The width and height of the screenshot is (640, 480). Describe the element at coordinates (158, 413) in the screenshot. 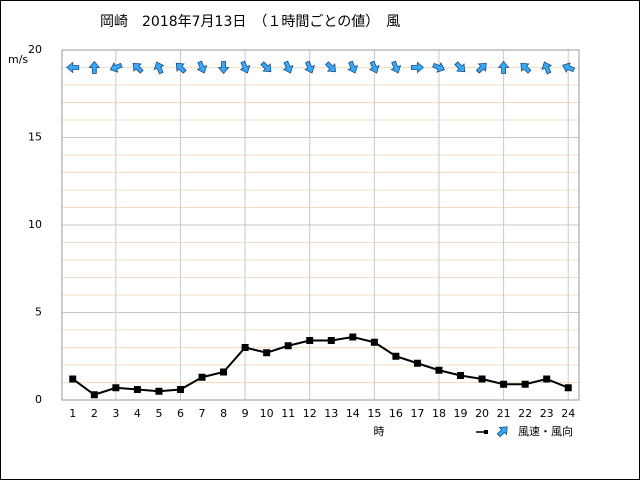

I see `x-tick-label: 5` at that location.